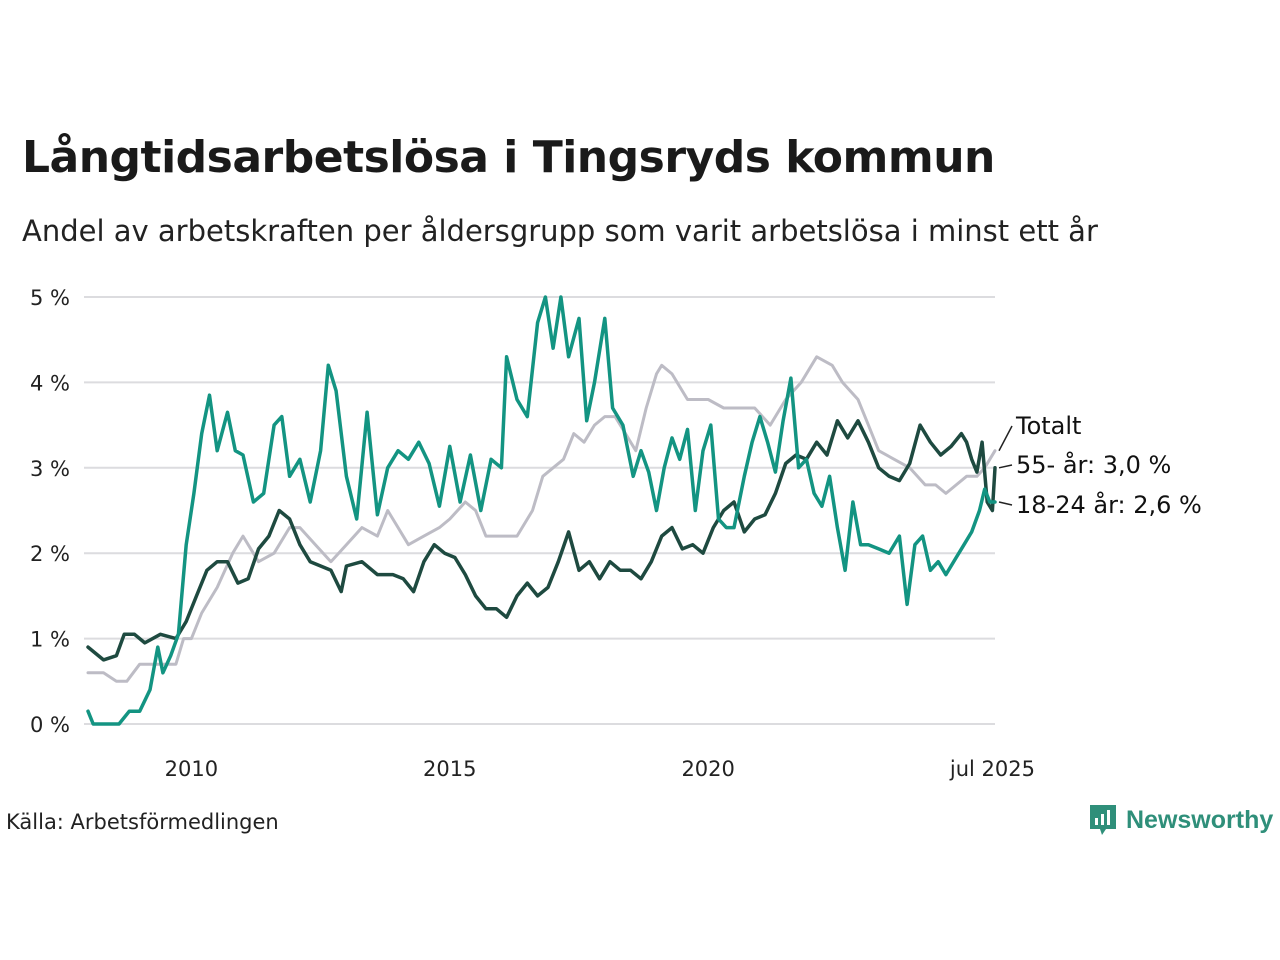 The height and width of the screenshot is (960, 1280). I want to click on series-end-label: 18-24 år: 2,6 %, so click(1109, 504).